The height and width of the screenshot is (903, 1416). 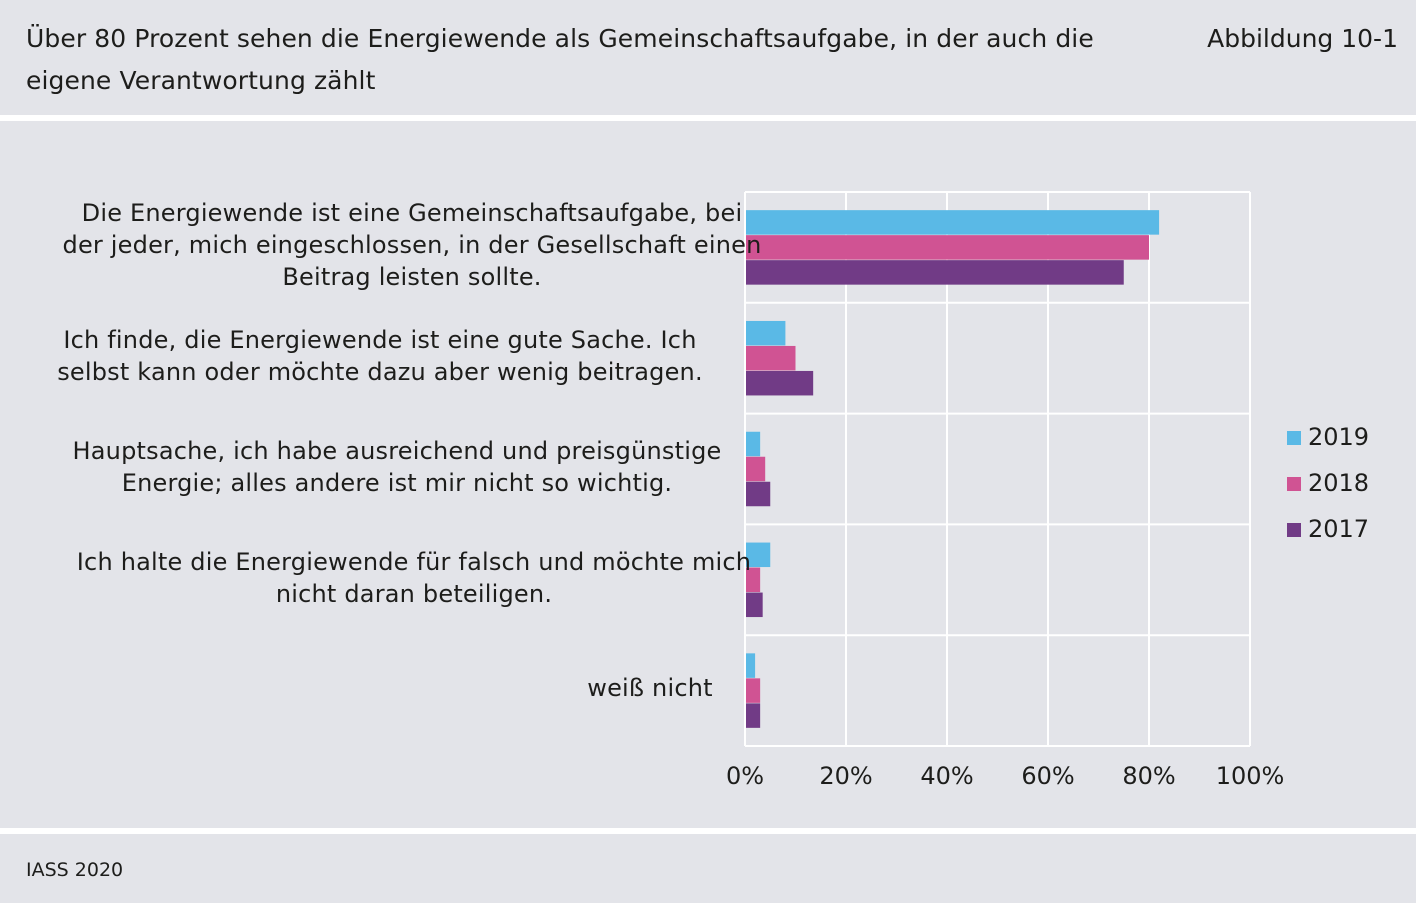 What do you see at coordinates (745, 776) in the screenshot?
I see `x-tick-label: 0%` at bounding box center [745, 776].